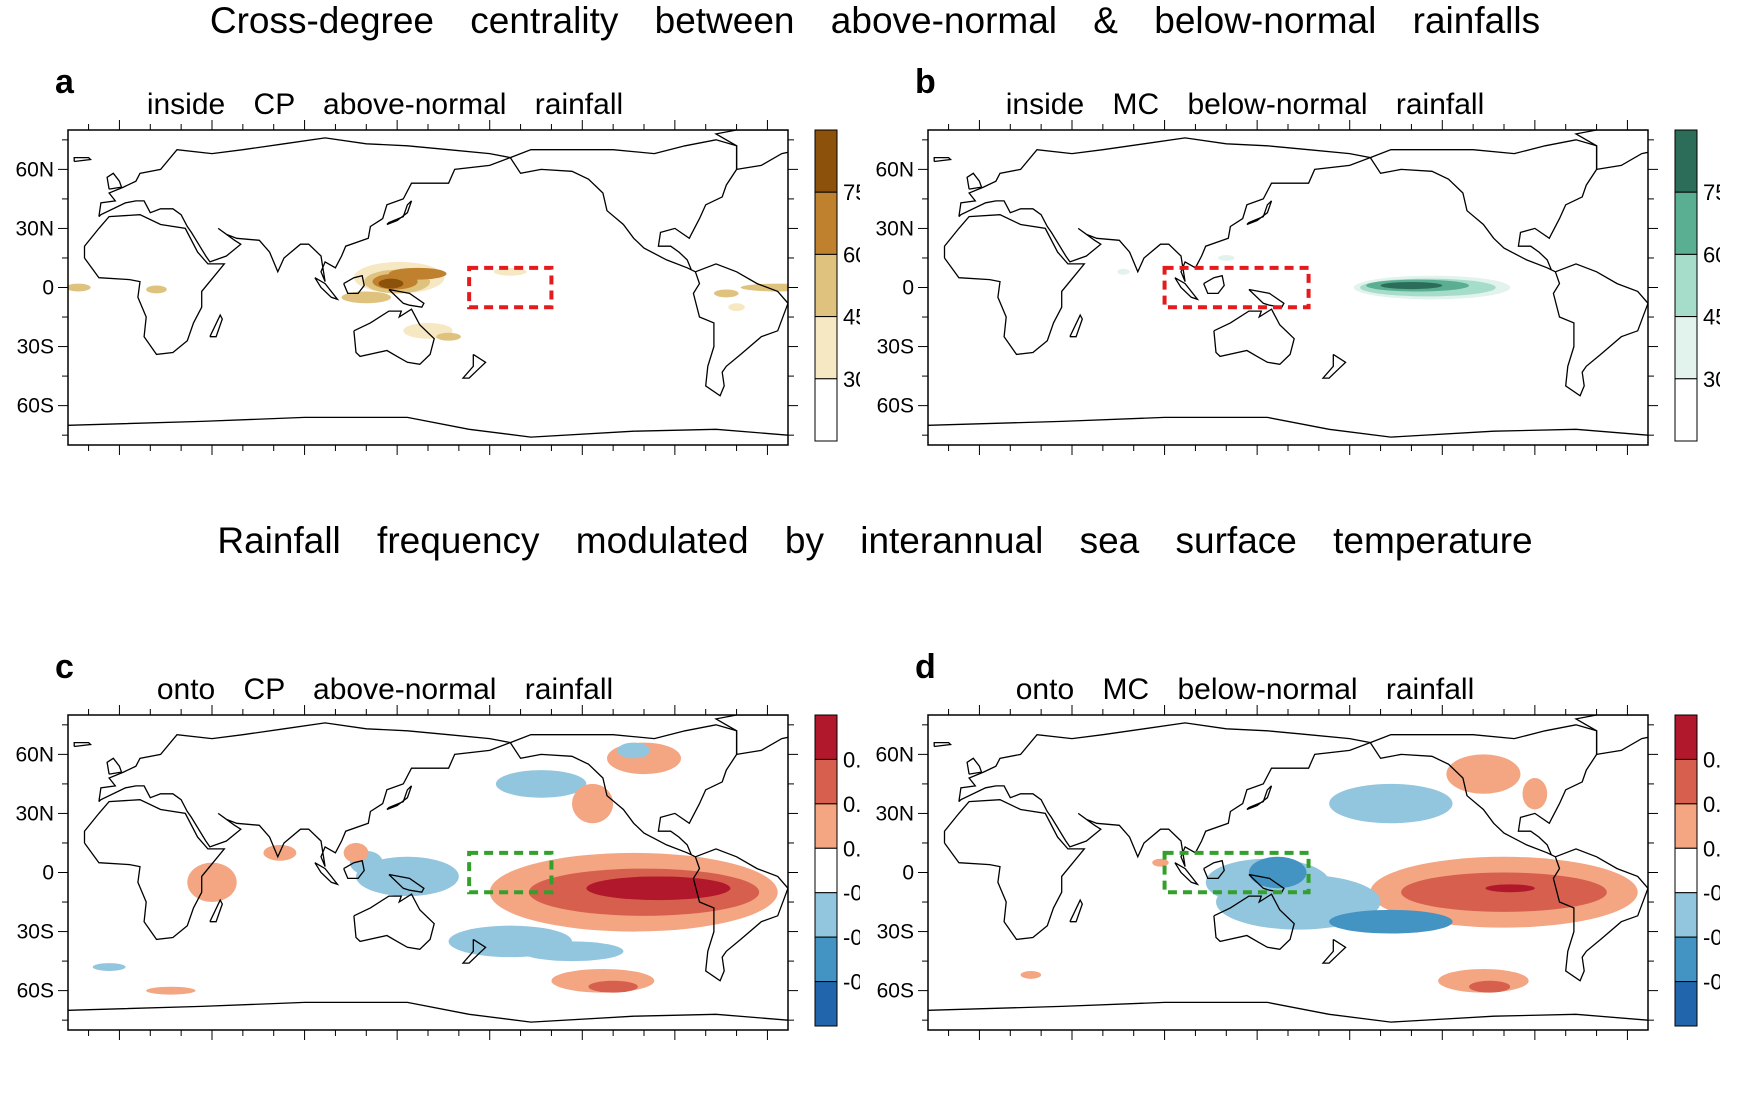 The width and height of the screenshot is (1750, 1095). Describe the element at coordinates (851, 804) in the screenshot. I see `colorbar-label: 0.6` at that location.